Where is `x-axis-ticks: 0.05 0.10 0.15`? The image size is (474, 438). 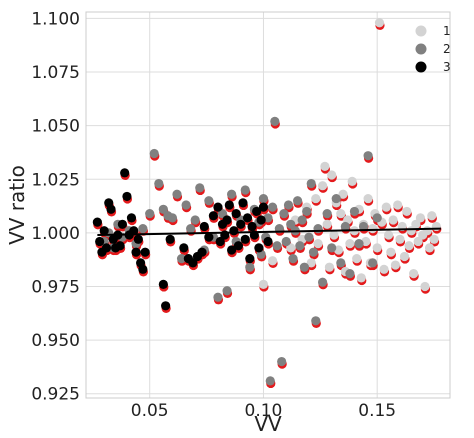 x-axis-ticks: 0.05 0.10 0.15 is located at coordinates (263, 411).